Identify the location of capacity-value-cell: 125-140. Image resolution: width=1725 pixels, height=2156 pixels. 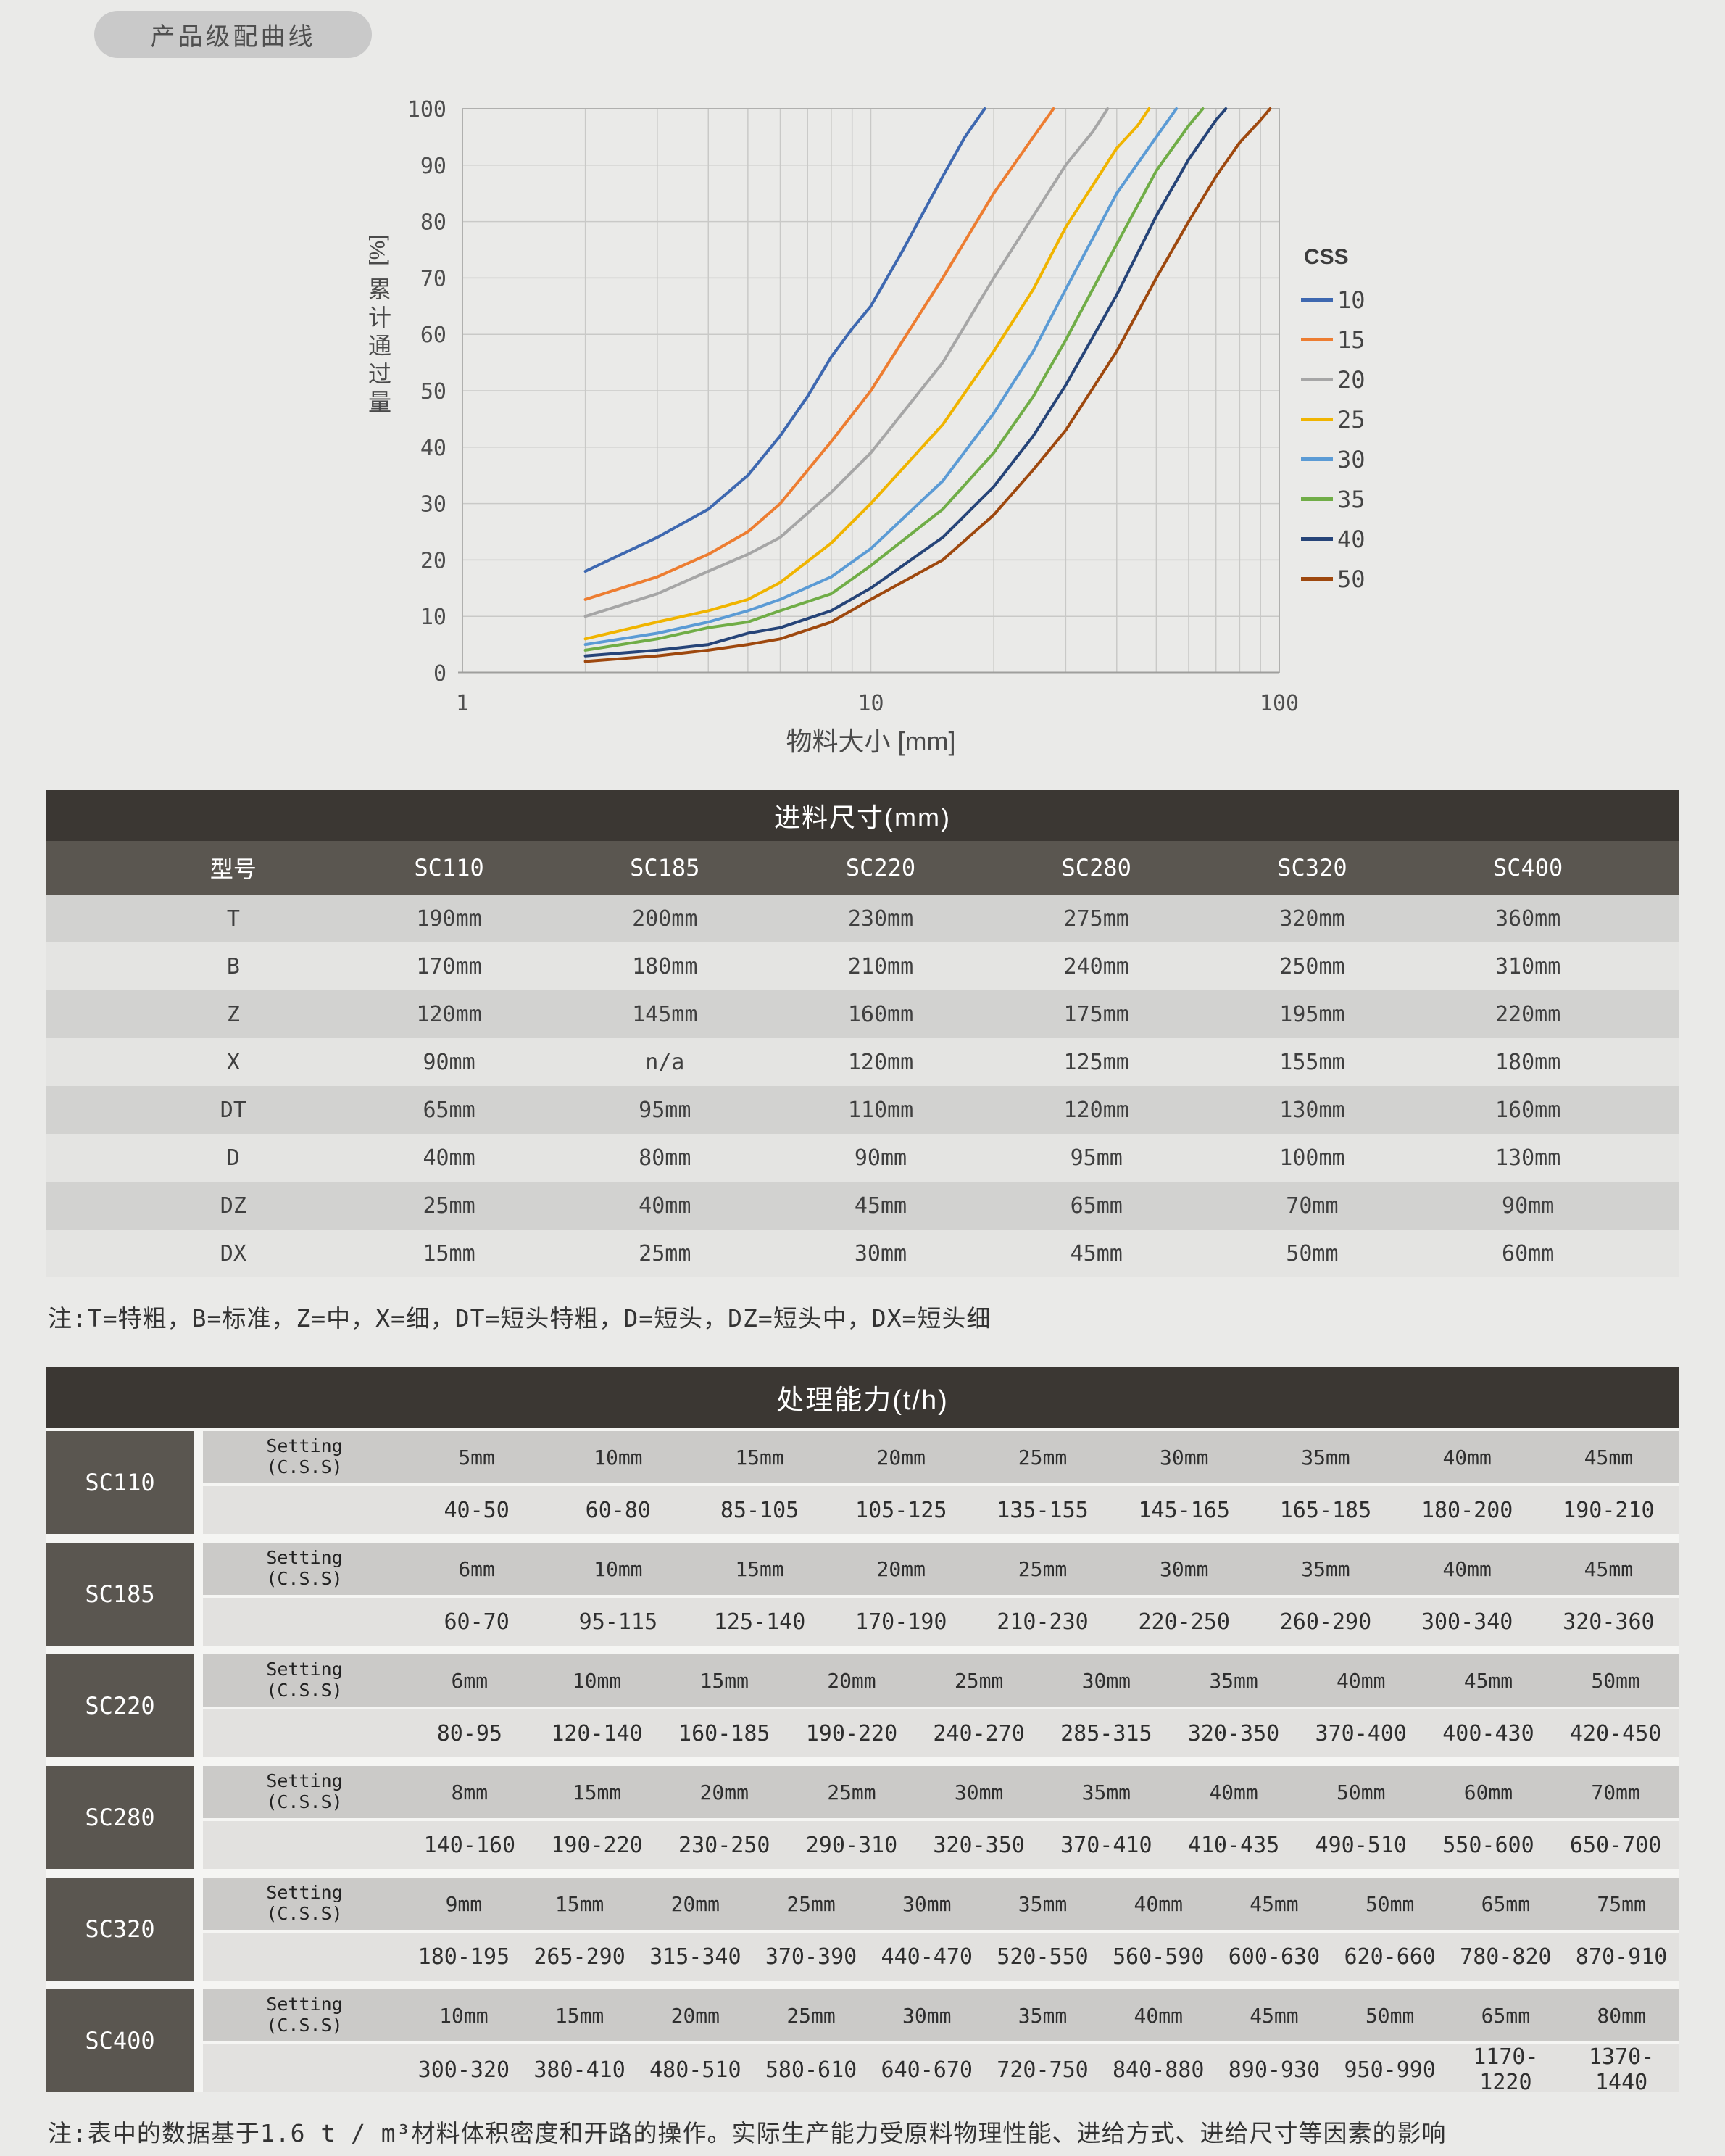
(759, 1622).